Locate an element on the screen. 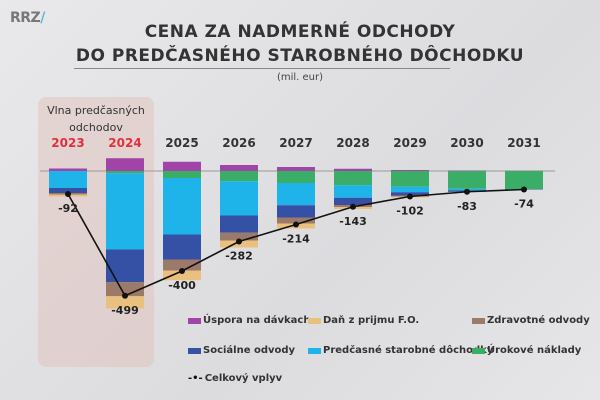 This screenshot has width=600, height=400. legend-item: Úspora na dávkach is located at coordinates (249, 320).